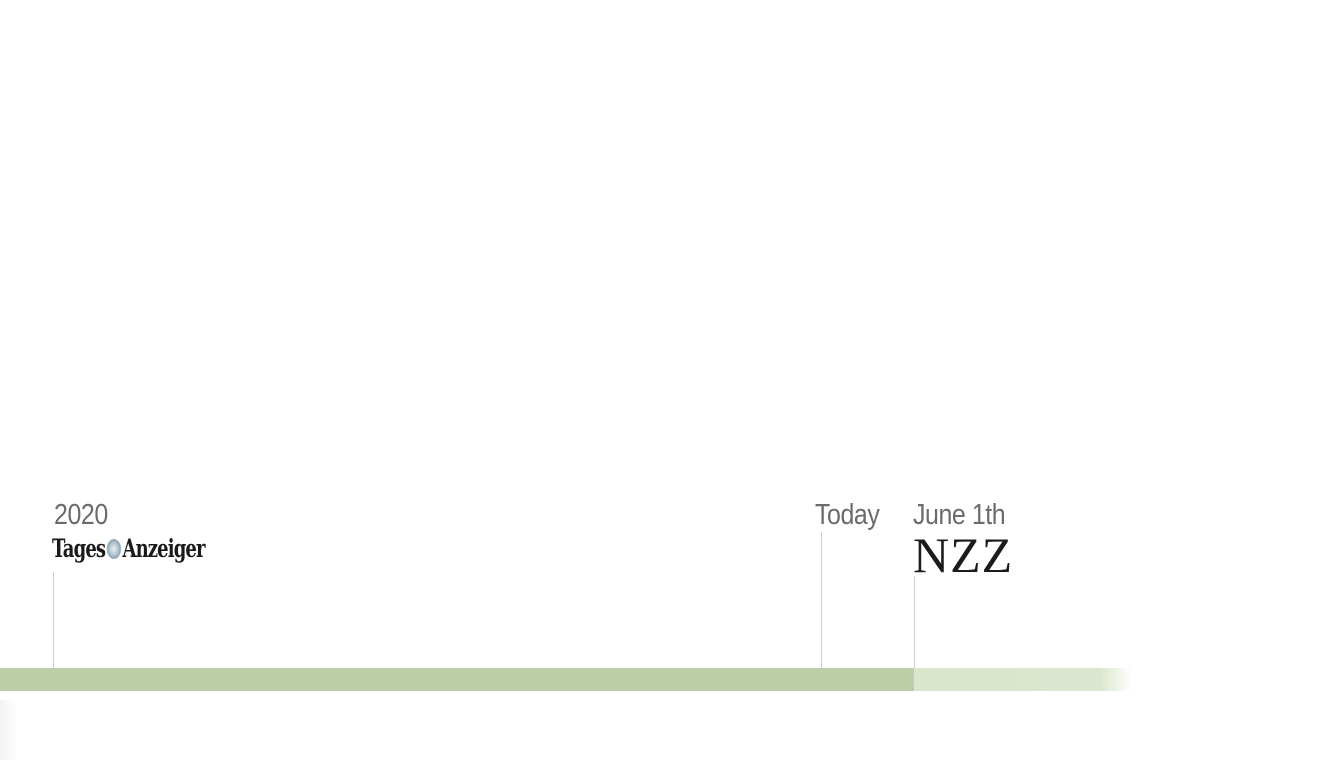 The width and height of the screenshot is (1326, 760). What do you see at coordinates (163, 548) in the screenshot?
I see `anzeiger-logo-word: Anzeiger` at bounding box center [163, 548].